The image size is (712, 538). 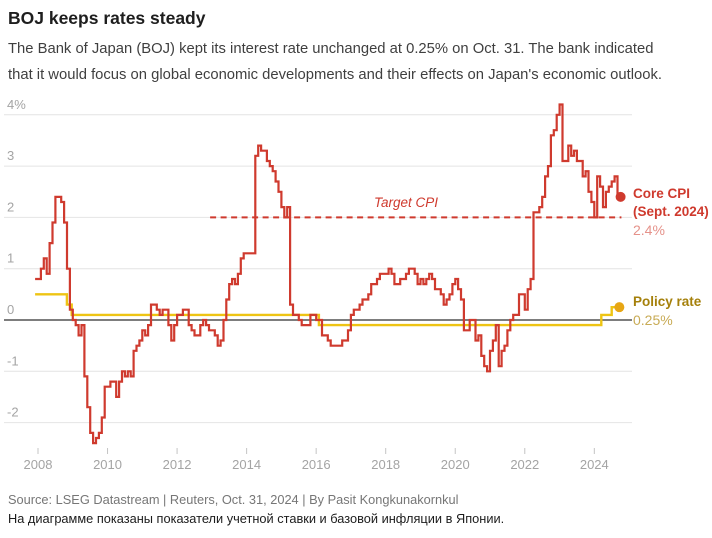 What do you see at coordinates (107, 18) in the screenshot?
I see `page-title: BOJ keeps rates steady` at bounding box center [107, 18].